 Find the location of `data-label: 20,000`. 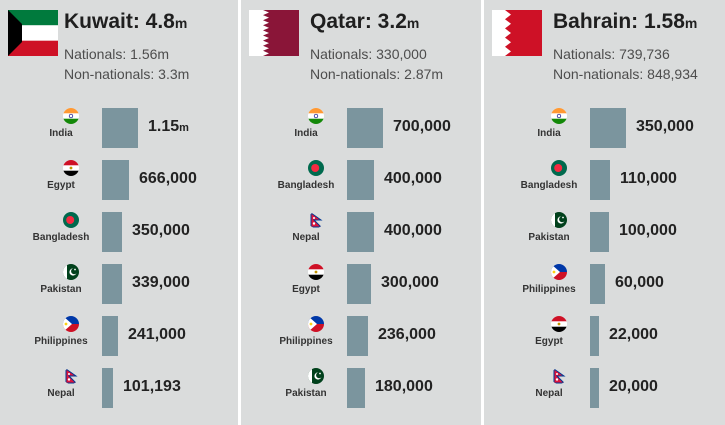

data-label: 20,000 is located at coordinates (633, 387).